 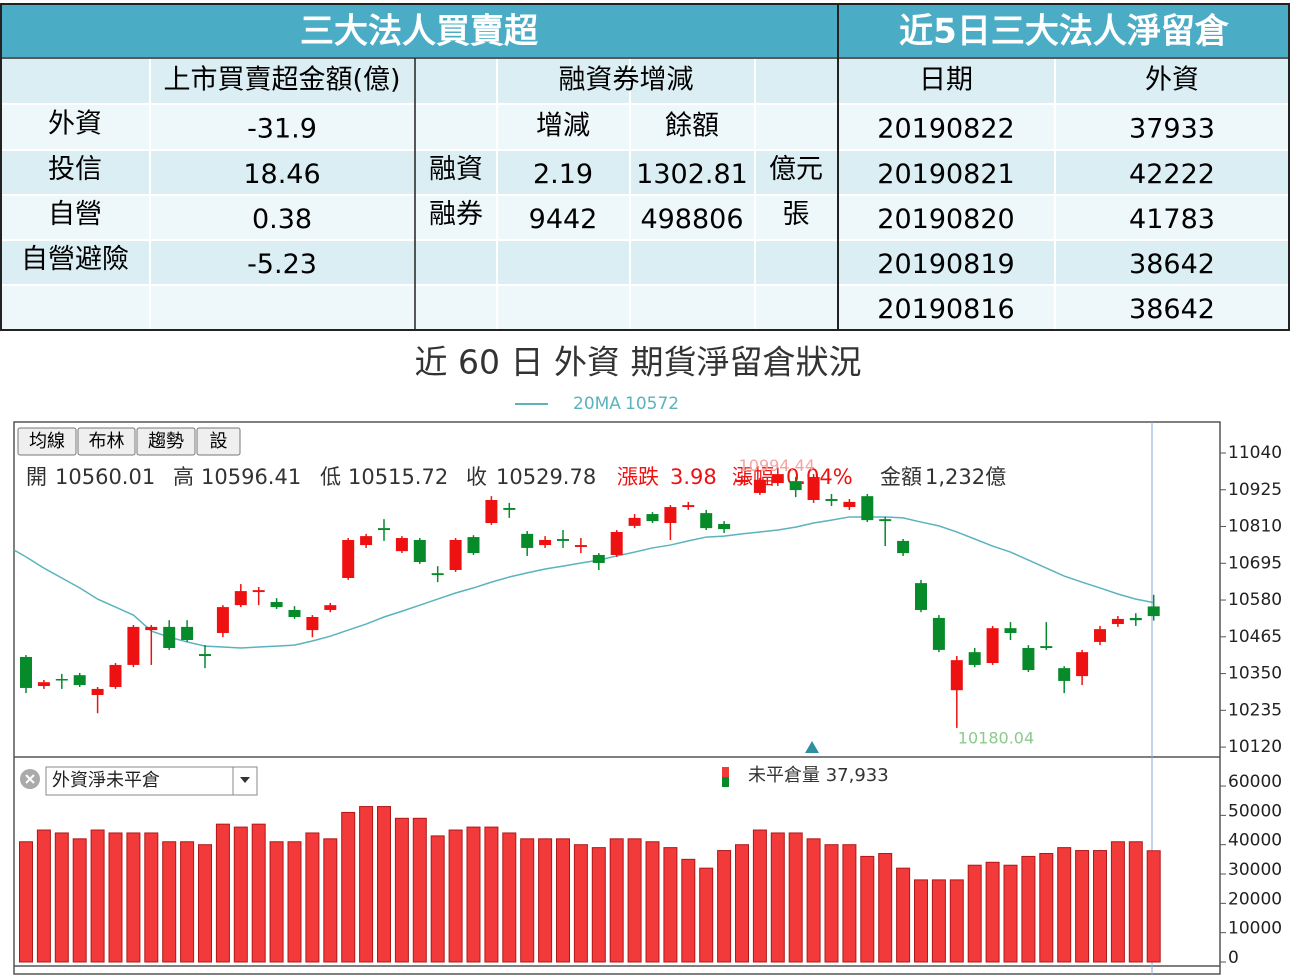 I want to click on row-label: 融資, so click(x=456, y=169).